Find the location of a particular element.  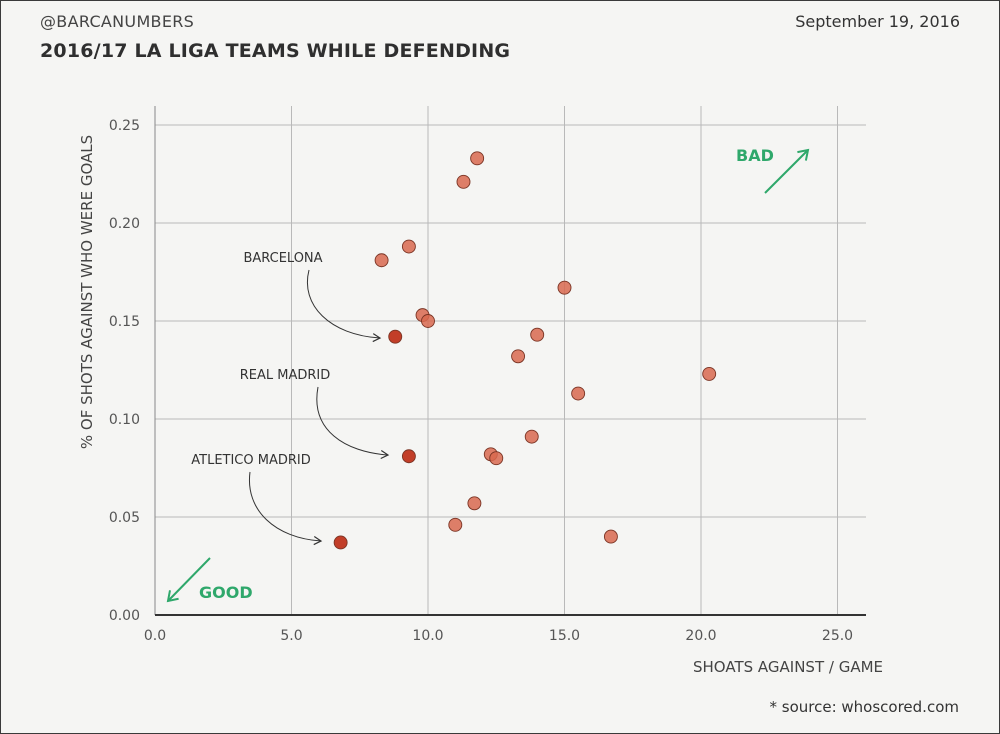

annotation-label: BARCELONA is located at coordinates (282, 258).